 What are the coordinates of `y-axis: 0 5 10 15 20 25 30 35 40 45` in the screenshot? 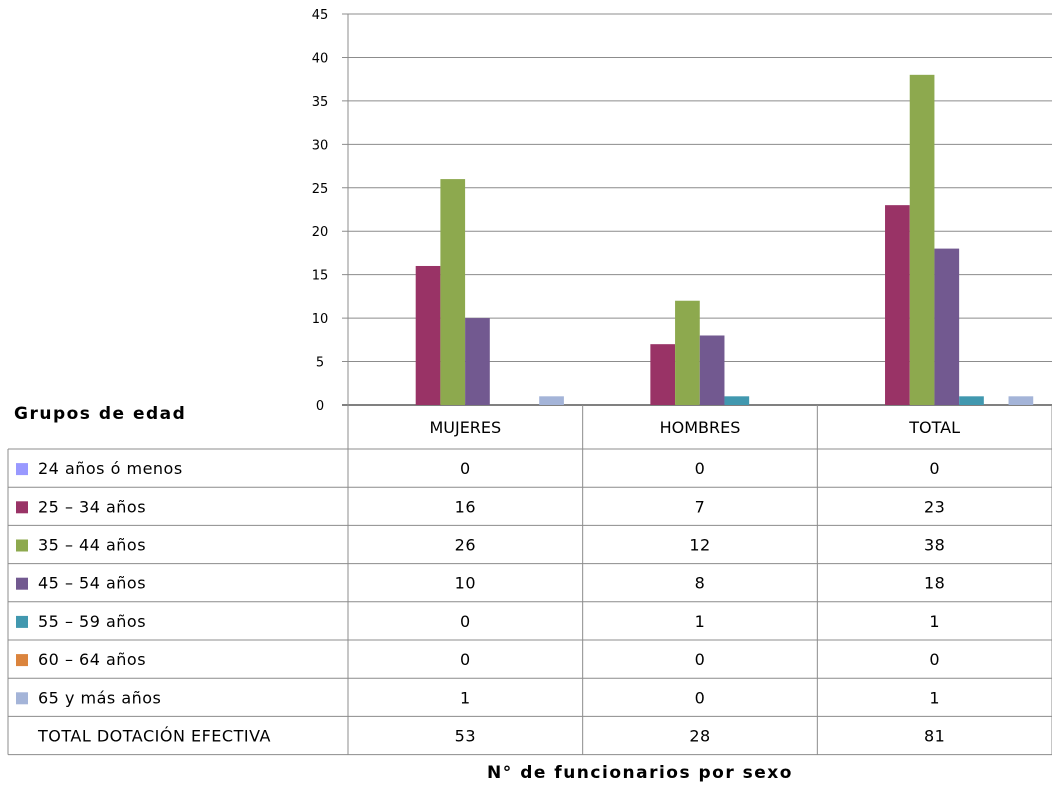 It's located at (330, 211).